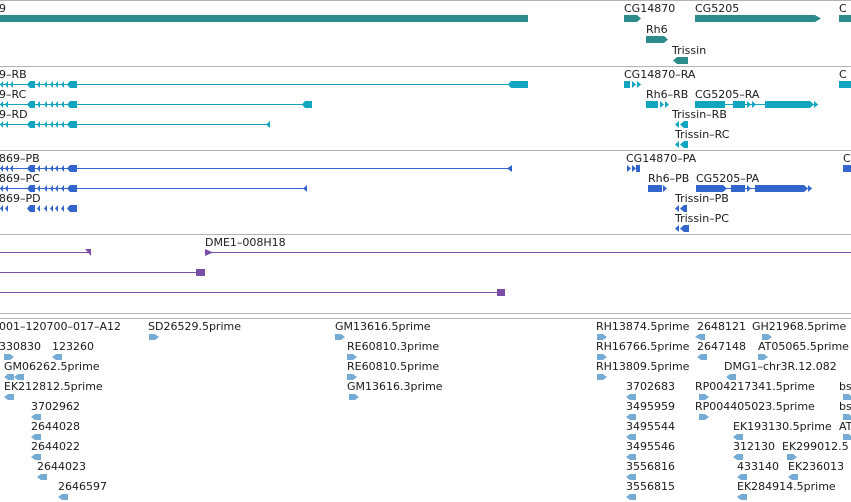 Image resolution: width=851 pixels, height=502 pixels. I want to click on est-label: RE60810.3prime, so click(393, 346).